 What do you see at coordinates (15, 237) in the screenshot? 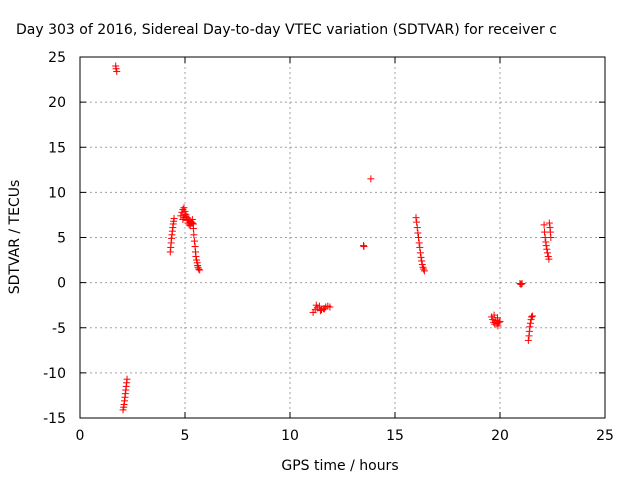
I see `y-axis-label: SDTVAR / TECUs` at bounding box center [15, 237].